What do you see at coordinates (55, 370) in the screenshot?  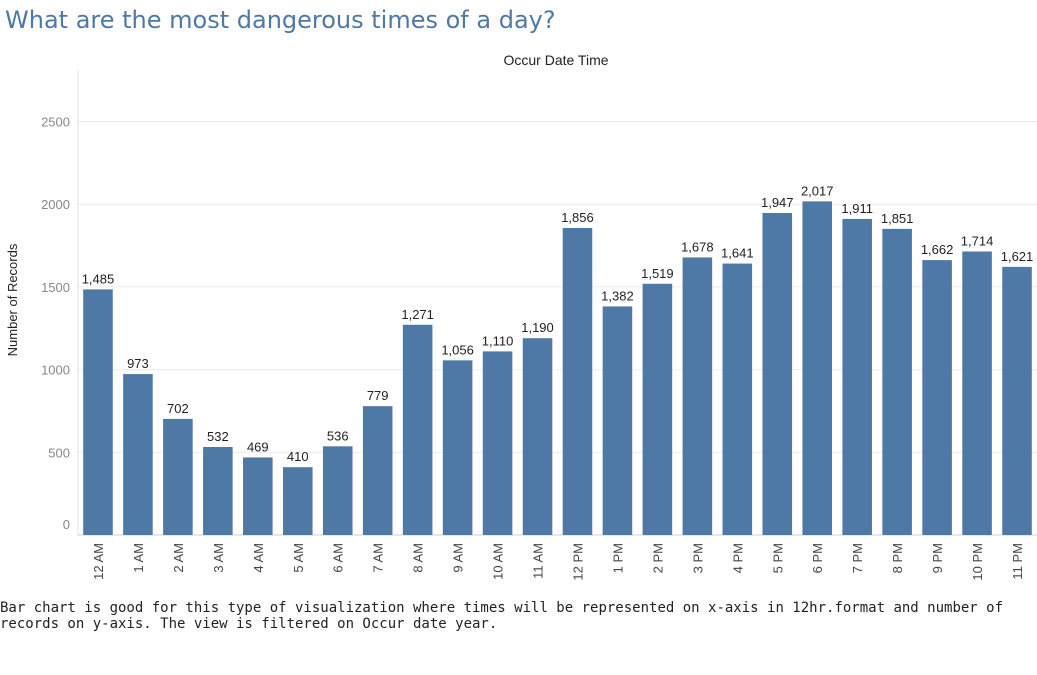 I see `y-tick-label: 1000` at bounding box center [55, 370].